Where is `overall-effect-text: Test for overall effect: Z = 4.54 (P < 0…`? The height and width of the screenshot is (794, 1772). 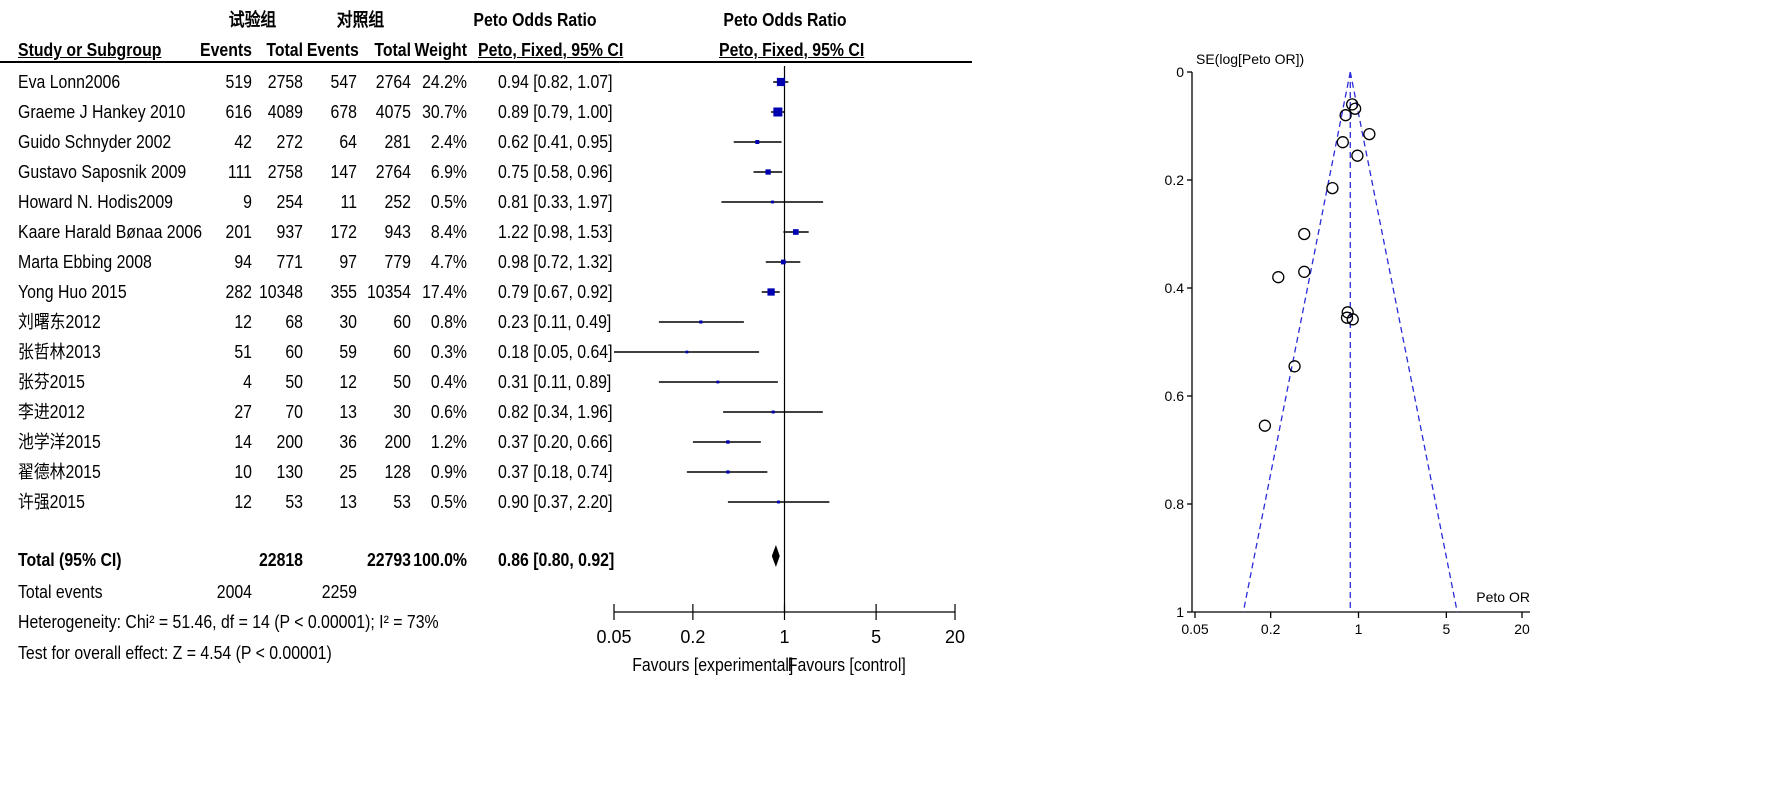
overall-effect-text: Test for overall effect: Z = 4.54 (P < 0… is located at coordinates (175, 653).